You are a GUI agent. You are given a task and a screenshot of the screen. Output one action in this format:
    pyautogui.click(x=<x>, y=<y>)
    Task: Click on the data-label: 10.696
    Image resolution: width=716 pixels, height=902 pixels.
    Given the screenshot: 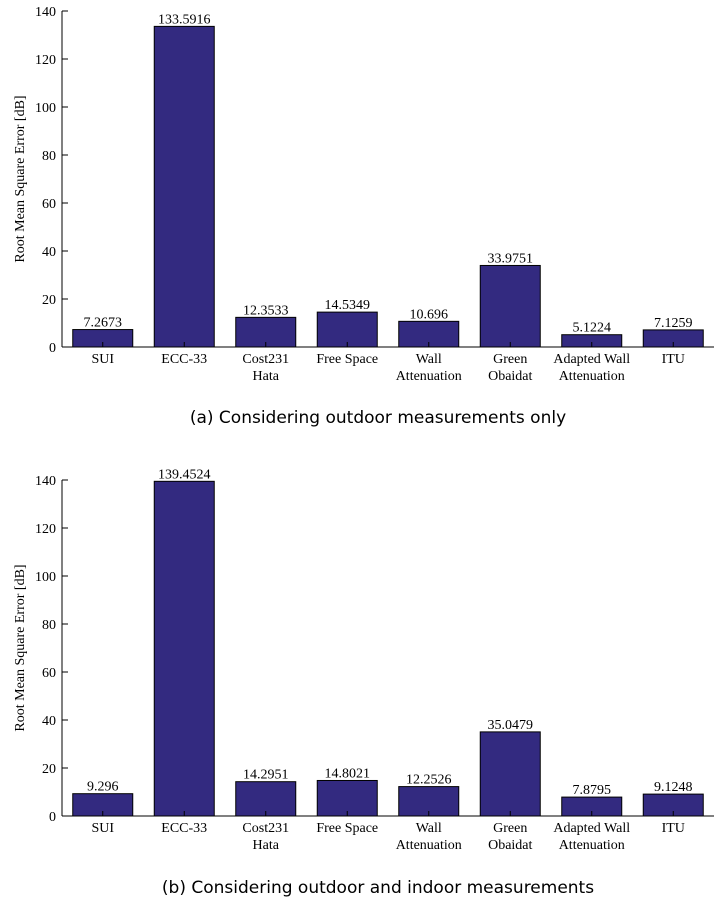 What is the action you would take?
    pyautogui.click(x=429, y=314)
    